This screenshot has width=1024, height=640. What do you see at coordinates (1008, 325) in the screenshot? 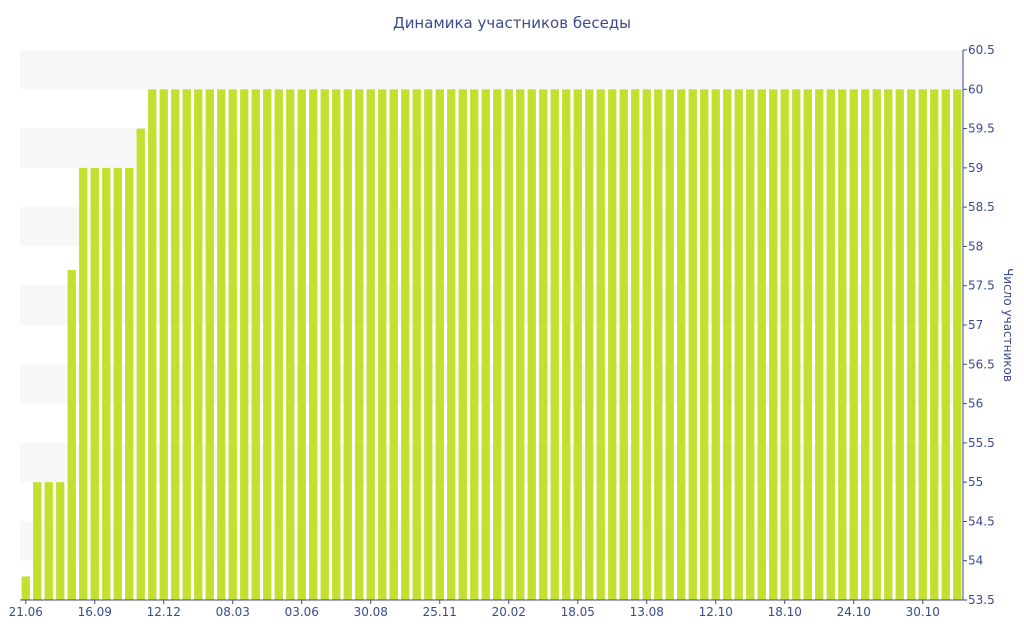
I see `y-axis-title: Число участников` at bounding box center [1008, 325].